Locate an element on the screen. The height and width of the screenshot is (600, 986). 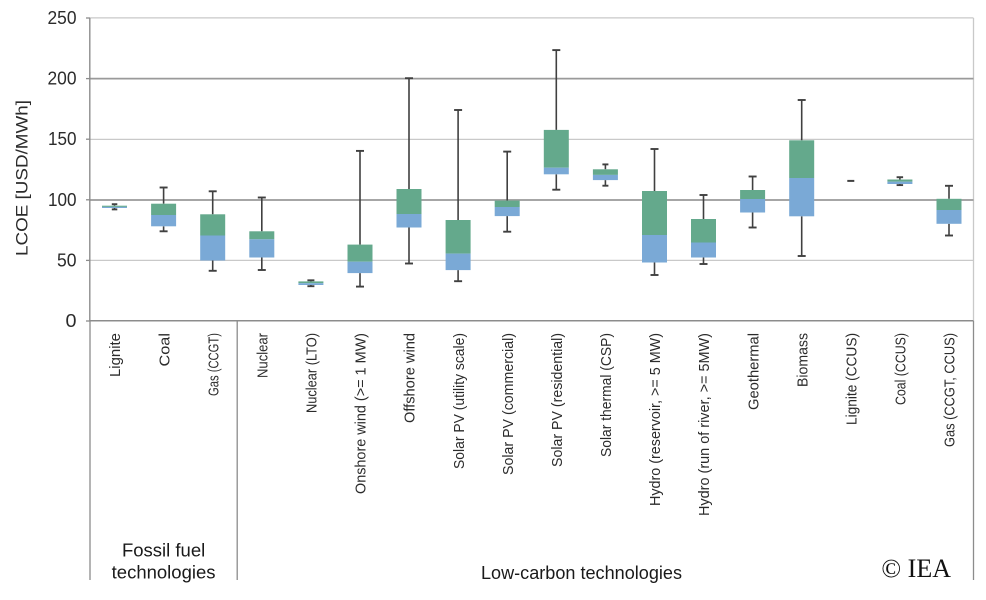
svg-text: © IEA is located at coordinates (916, 568).